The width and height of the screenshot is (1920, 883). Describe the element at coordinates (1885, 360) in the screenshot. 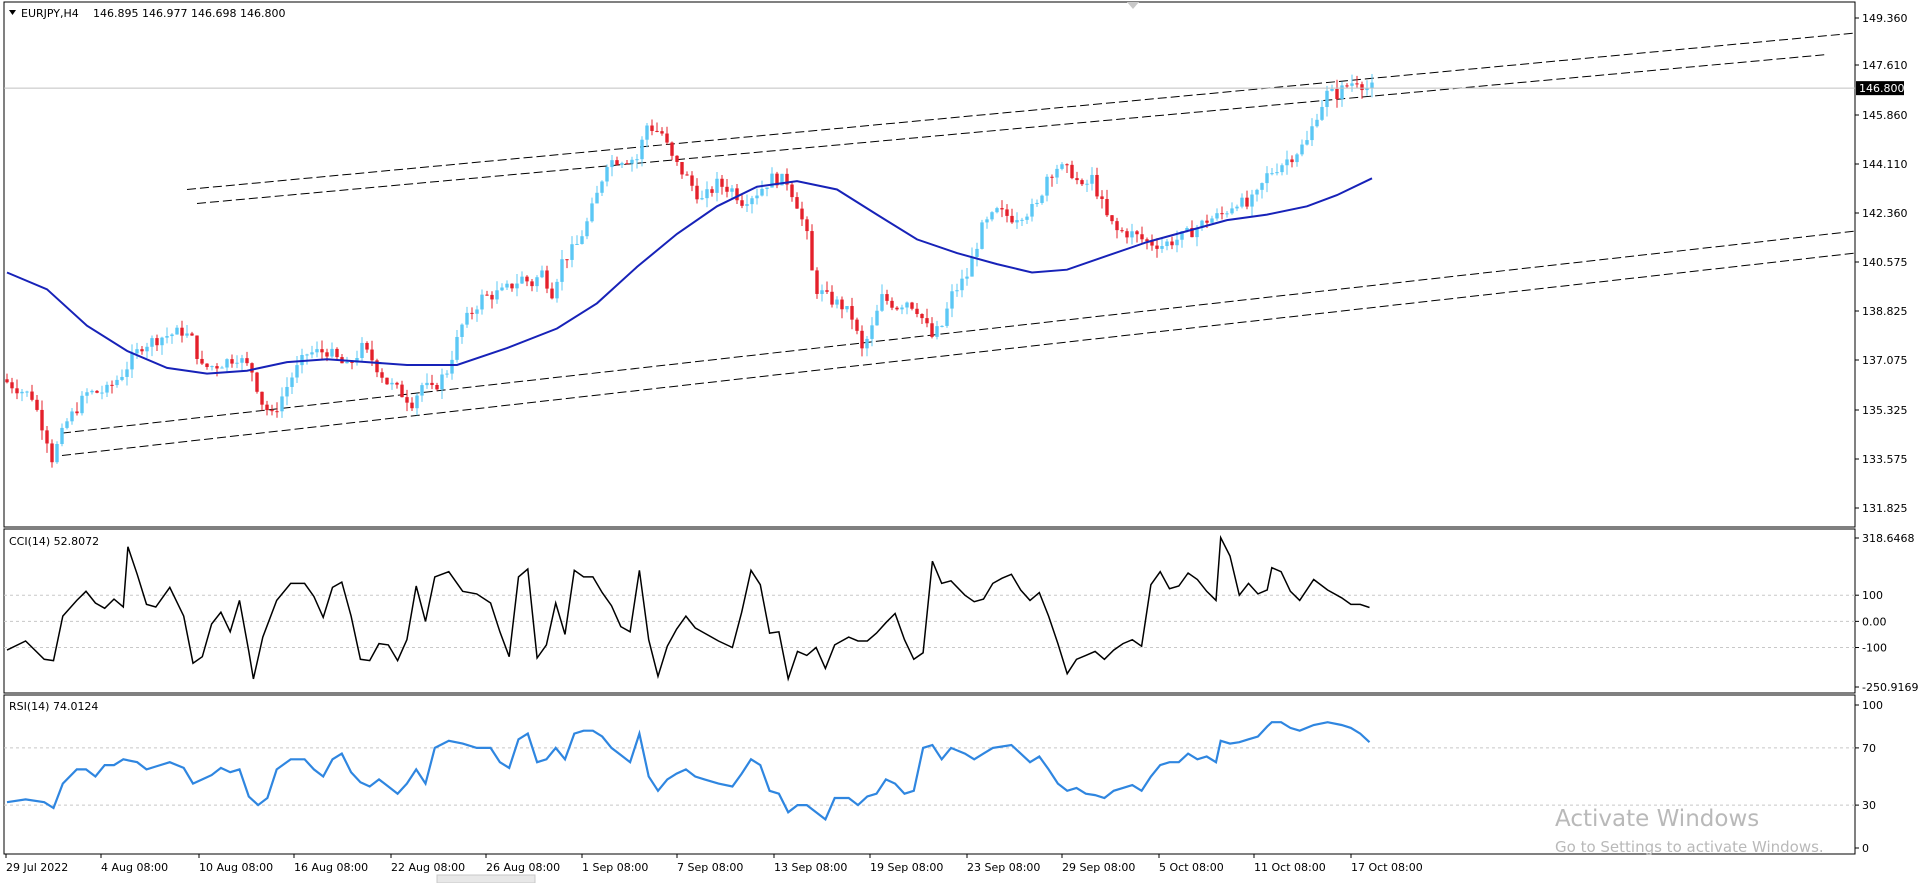

I see `price-tick-label: 137.075` at that location.